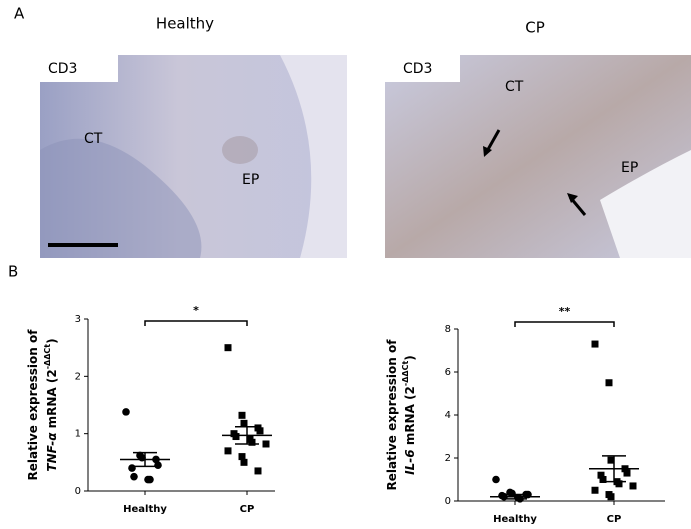  What do you see at coordinates (52, 452) in the screenshot?
I see `gene-name: TNF-α` at bounding box center [52, 452].